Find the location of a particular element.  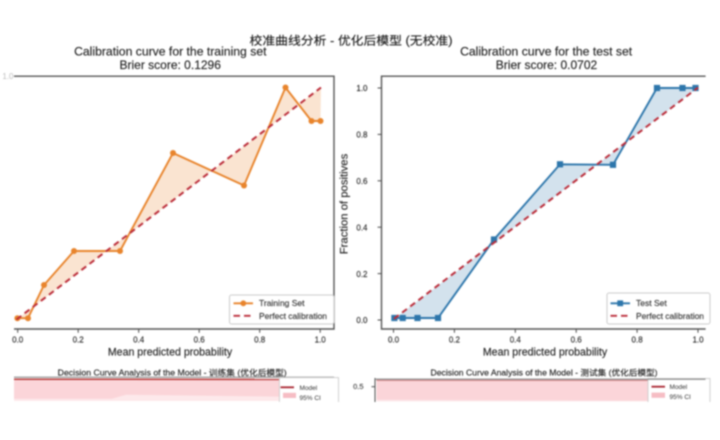

svg-text: 校准曲线分析 - 优化后模型 (无校准) is located at coordinates (351, 41).